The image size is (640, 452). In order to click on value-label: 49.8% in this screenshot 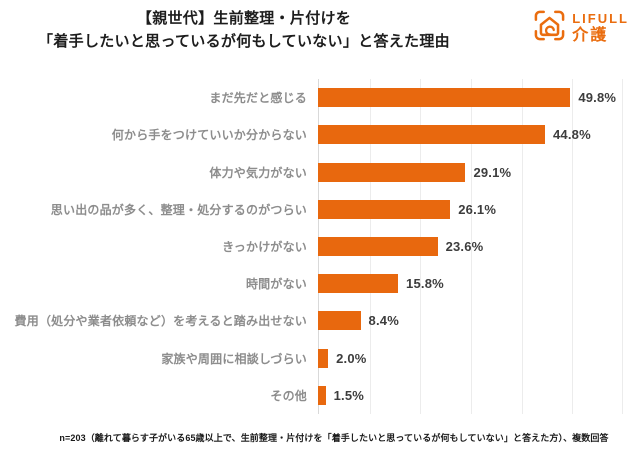, I will do `click(597, 98)`.